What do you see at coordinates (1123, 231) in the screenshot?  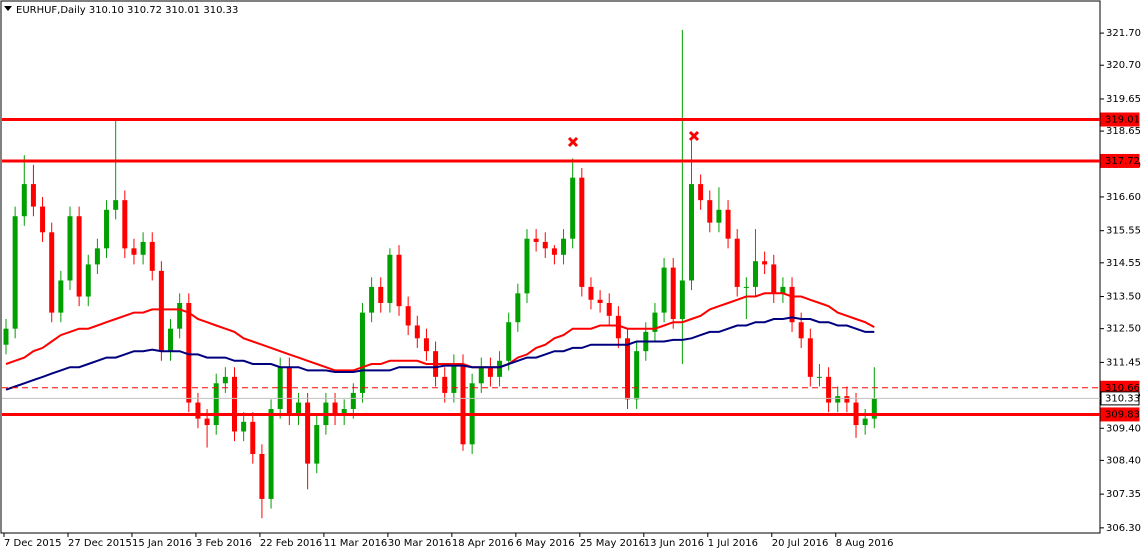 I see `y-tick-label: 315.55` at bounding box center [1123, 231].